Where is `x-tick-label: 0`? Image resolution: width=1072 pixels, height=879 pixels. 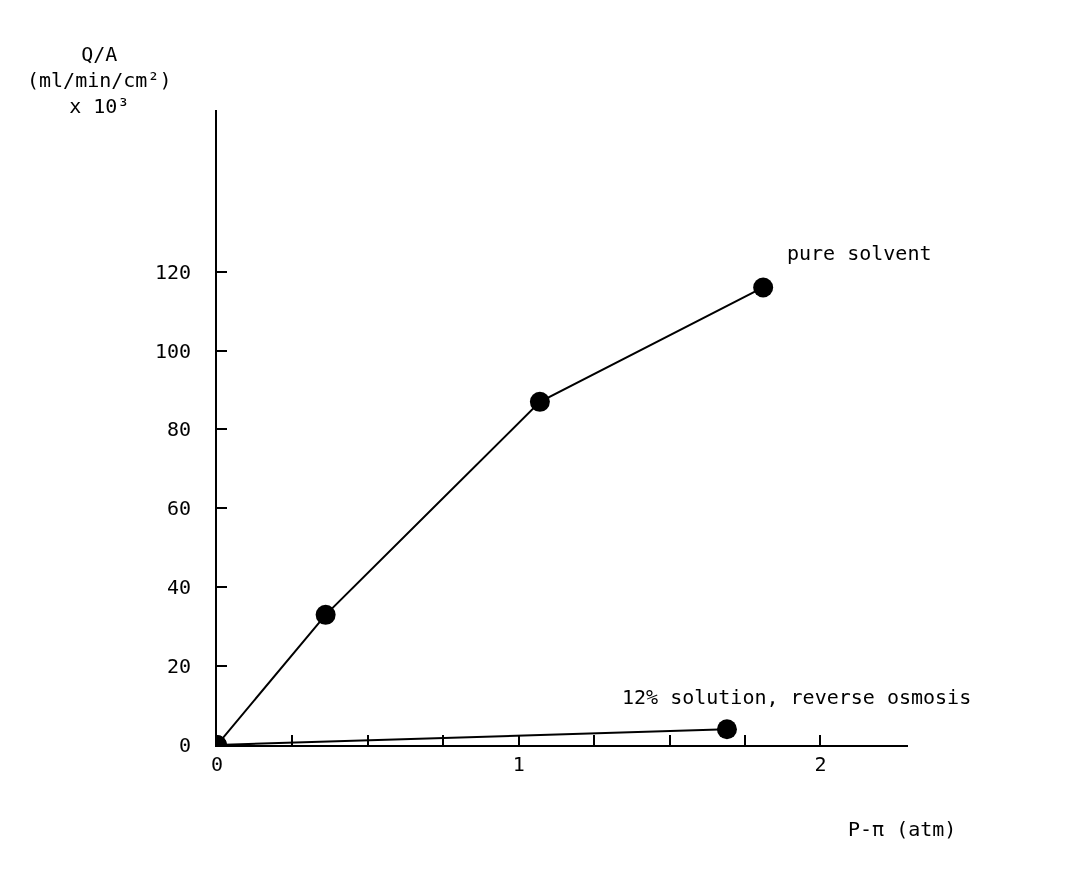
x-tick-label: 0 is located at coordinates (217, 764).